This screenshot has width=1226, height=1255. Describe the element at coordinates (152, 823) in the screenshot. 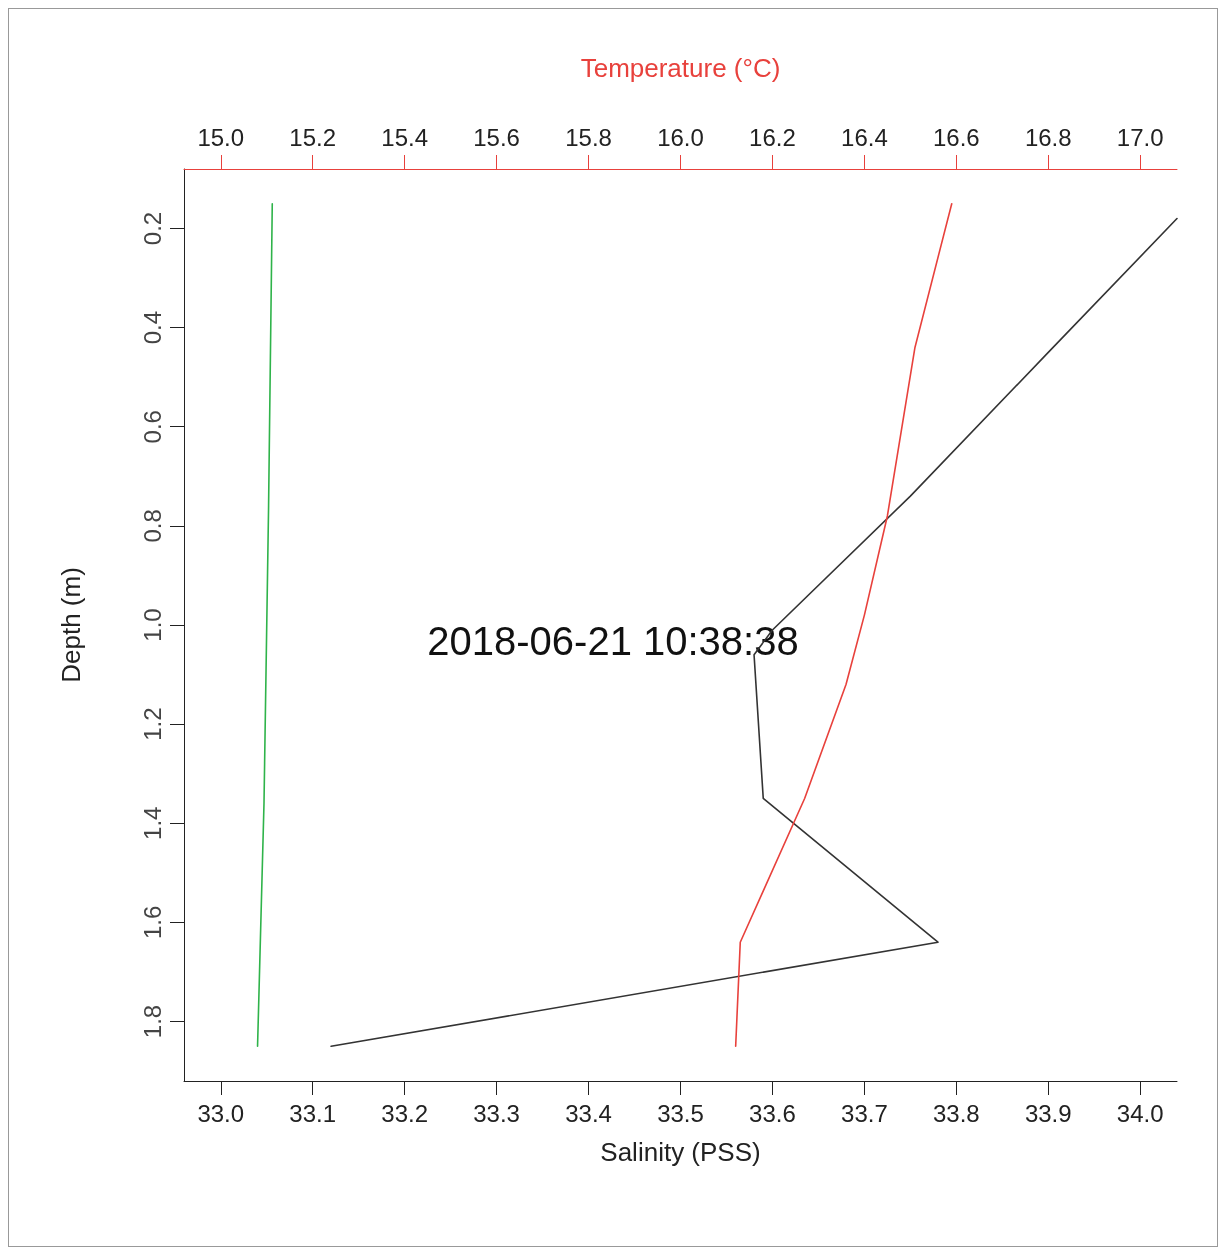

I see `y-tick-label: 1.4` at that location.